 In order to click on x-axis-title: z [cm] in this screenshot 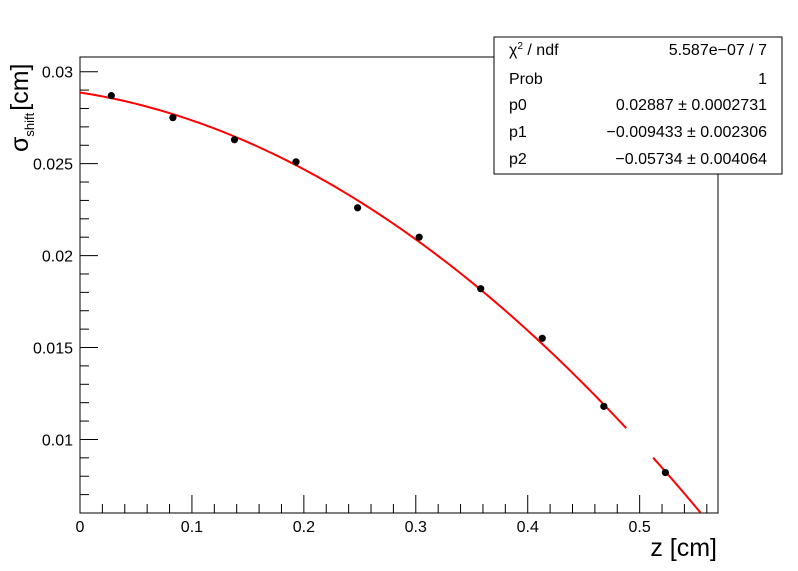, I will do `click(683, 548)`.